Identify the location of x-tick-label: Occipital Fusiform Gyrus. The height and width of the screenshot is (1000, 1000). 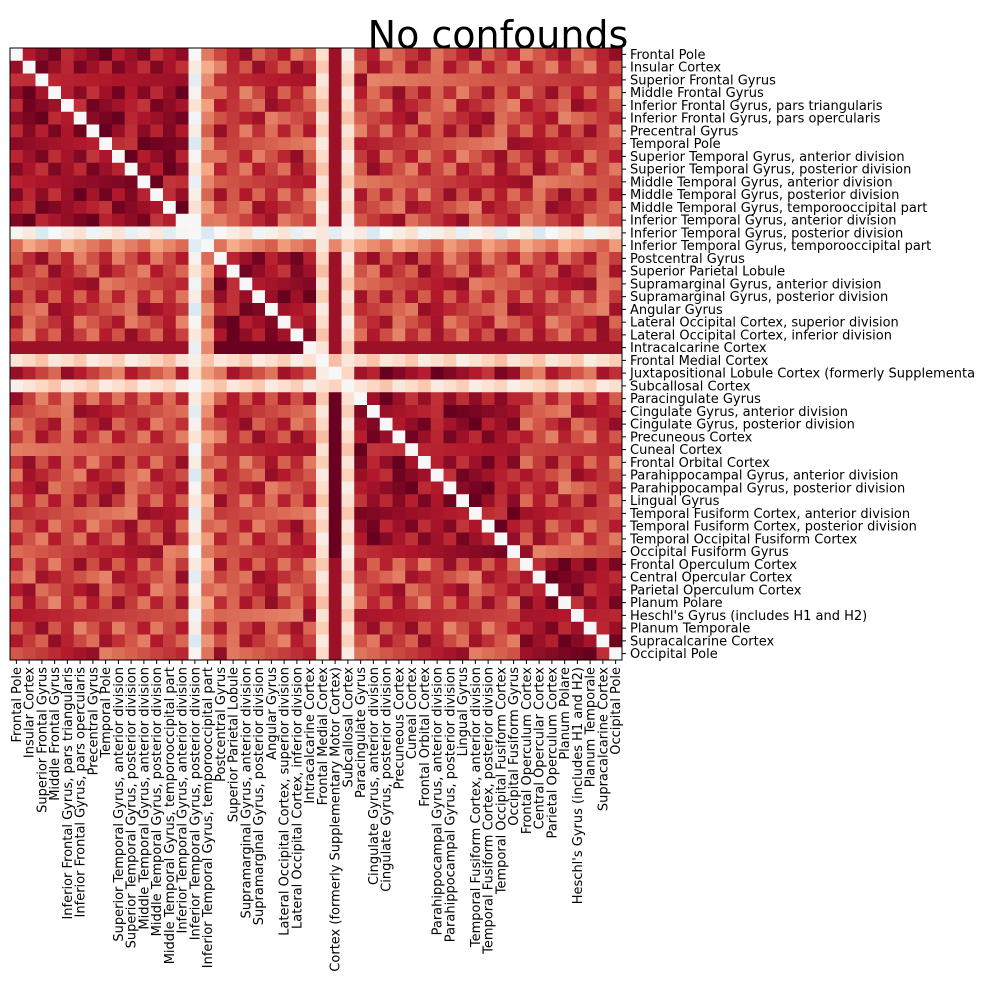
(514, 746).